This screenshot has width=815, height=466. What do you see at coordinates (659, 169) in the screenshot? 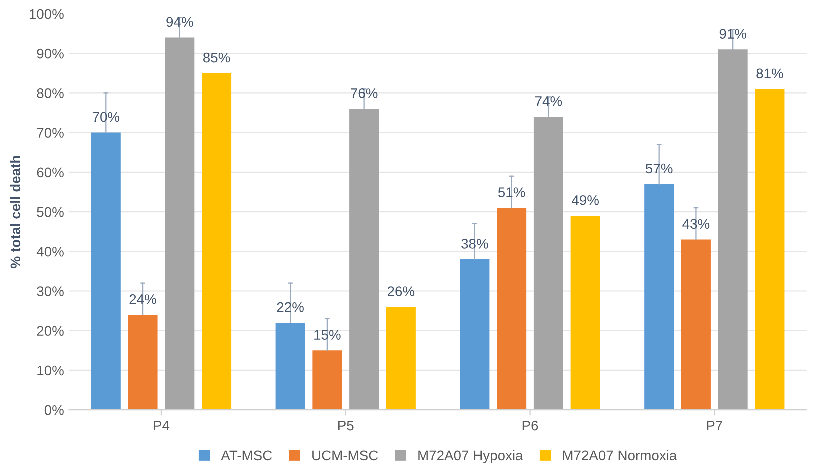
I see `text: 57%` at bounding box center [659, 169].